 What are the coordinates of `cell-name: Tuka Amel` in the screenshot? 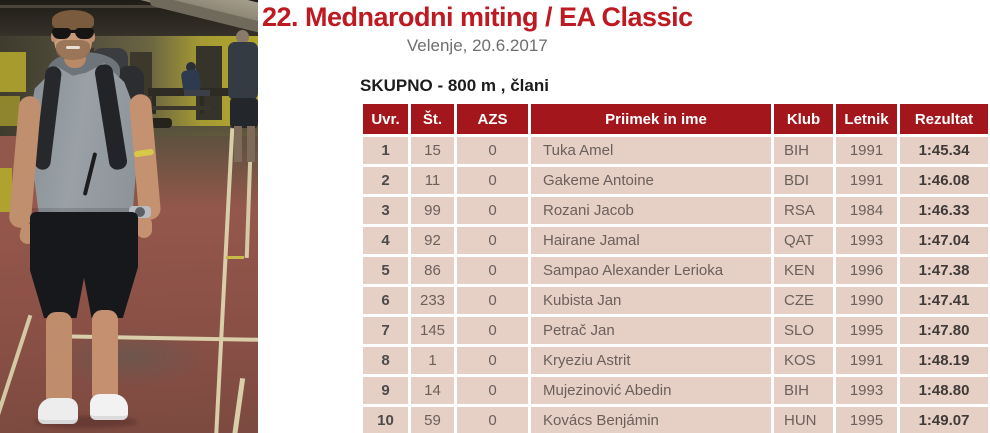 It's located at (651, 150).